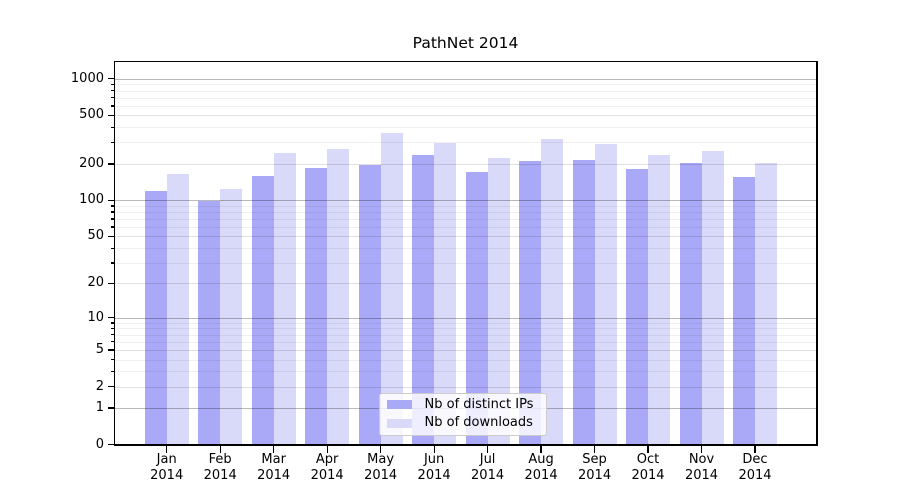 The height and width of the screenshot is (500, 900). Describe the element at coordinates (91, 200) in the screenshot. I see `y-tick-label-100: 100` at that location.